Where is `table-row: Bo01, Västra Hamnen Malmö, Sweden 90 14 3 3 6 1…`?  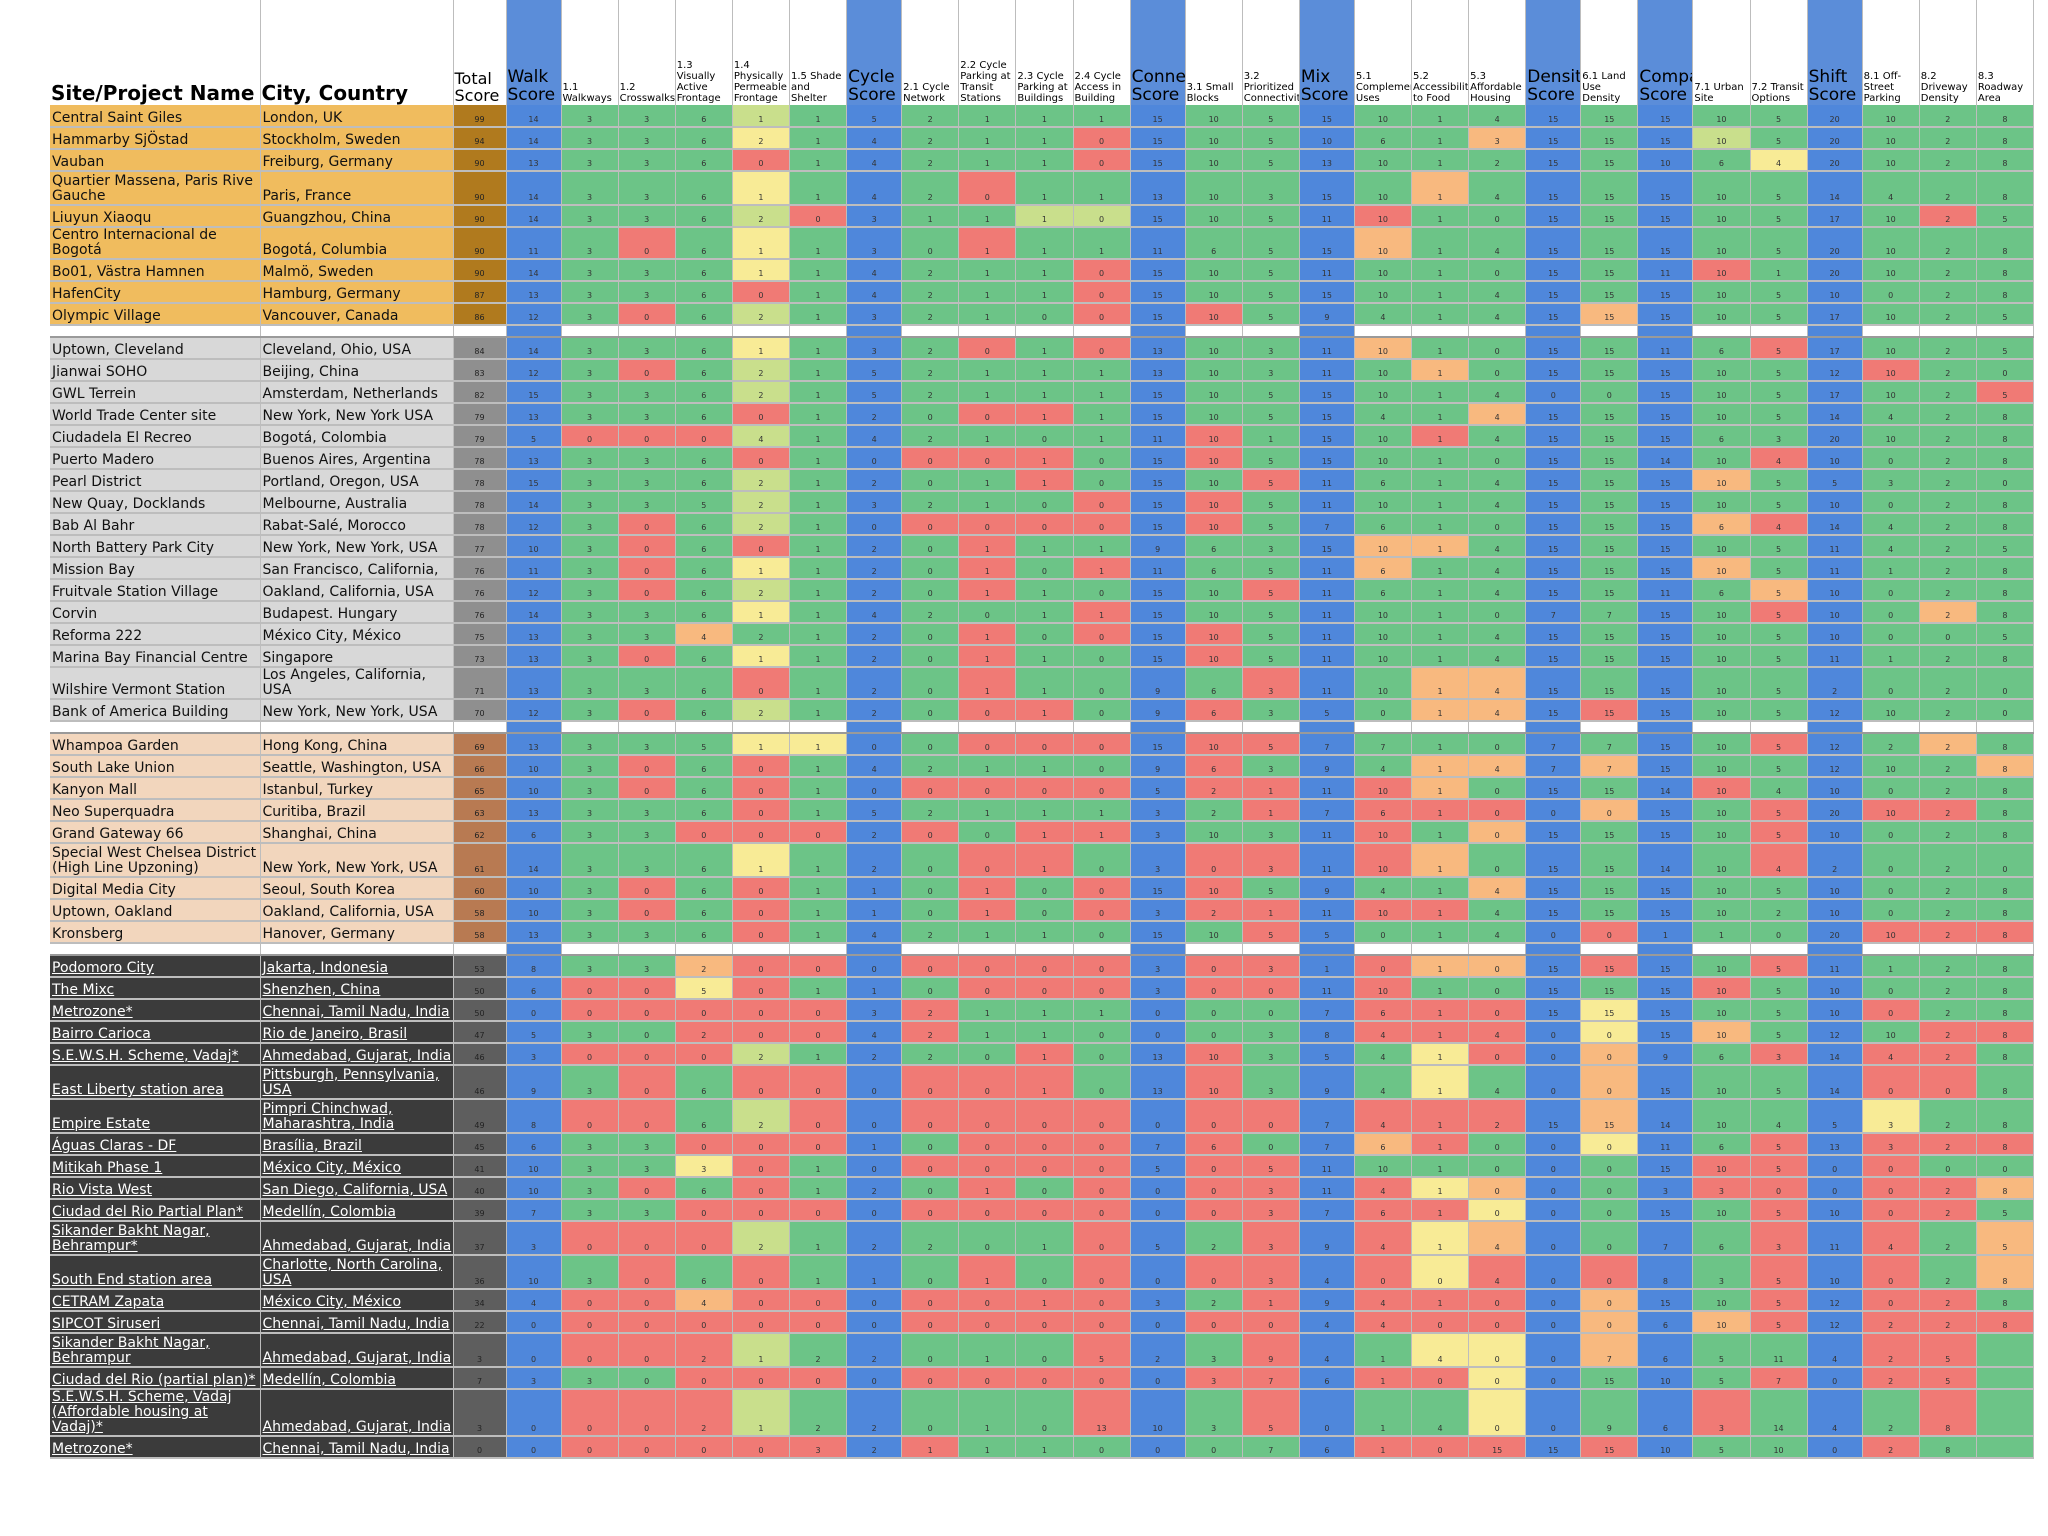
table-row: Bo01, Västra Hamnen Malmö, Sweden 90 14 3 3 6 1… is located at coordinates (1042, 270).